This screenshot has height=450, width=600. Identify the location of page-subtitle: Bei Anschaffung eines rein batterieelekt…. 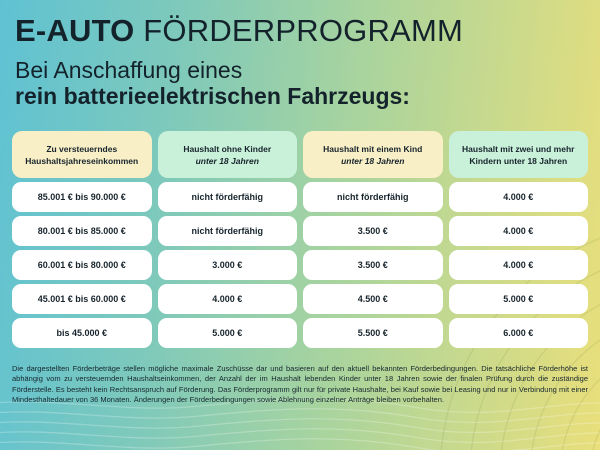
(239, 83).